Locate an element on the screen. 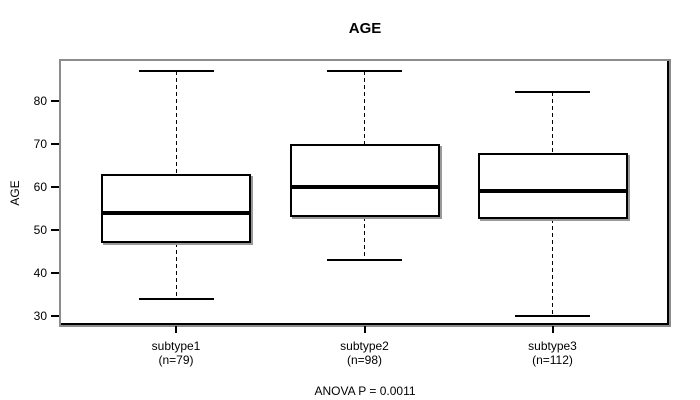  group-name-label: subtype3 is located at coordinates (552, 346).